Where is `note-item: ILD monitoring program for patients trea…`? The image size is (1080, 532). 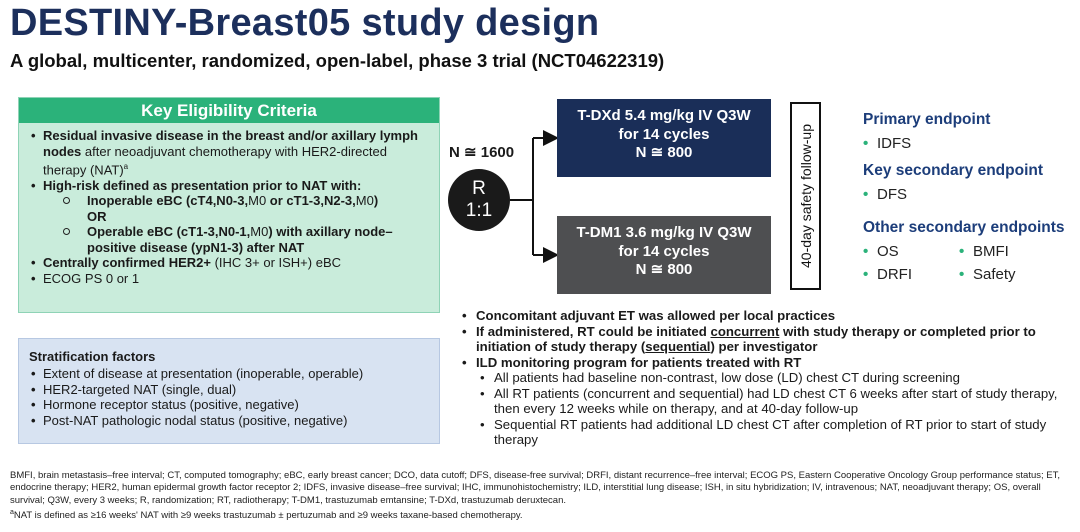 note-item: ILD monitoring program for patients trea… is located at coordinates (767, 363).